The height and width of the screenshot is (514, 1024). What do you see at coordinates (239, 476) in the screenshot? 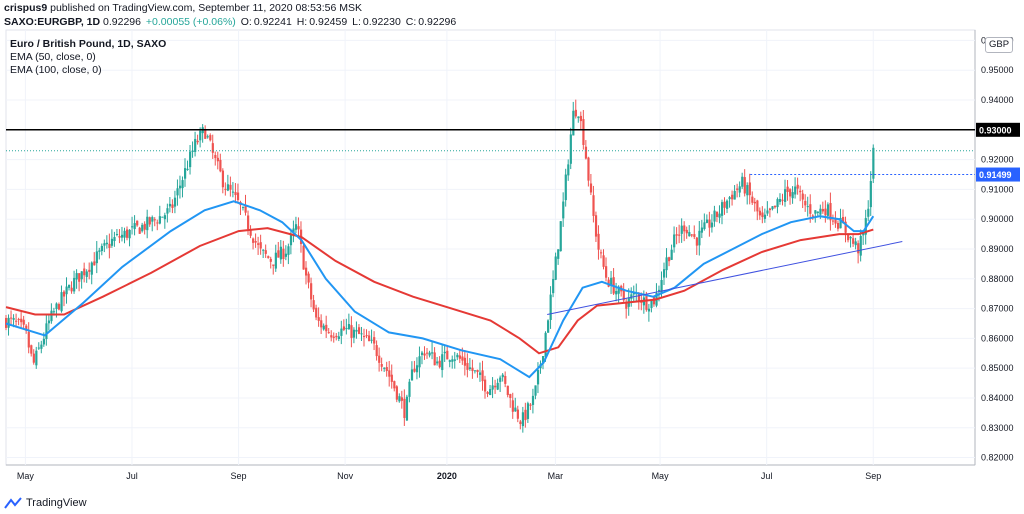
I see `x-tick-label: Sep` at bounding box center [239, 476].